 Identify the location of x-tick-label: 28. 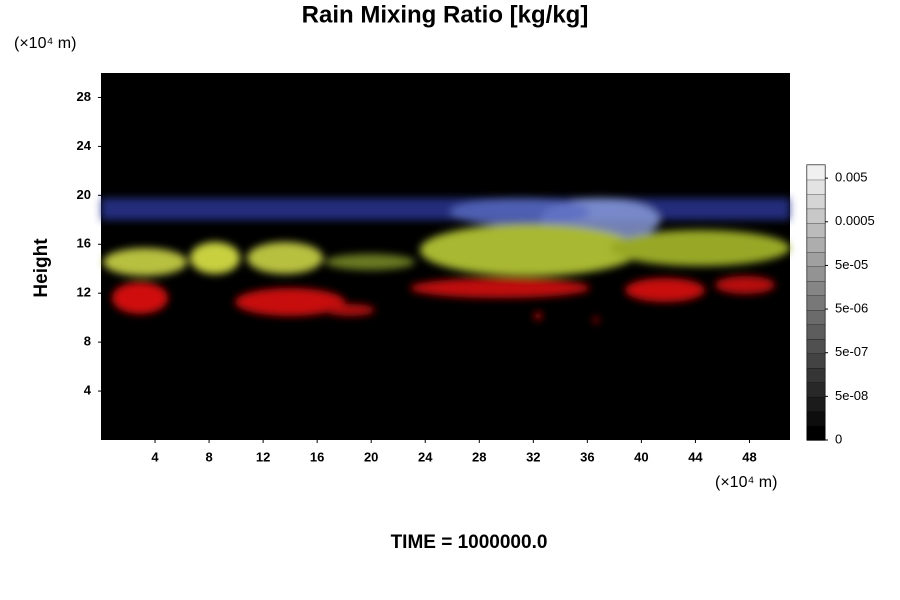
(479, 456).